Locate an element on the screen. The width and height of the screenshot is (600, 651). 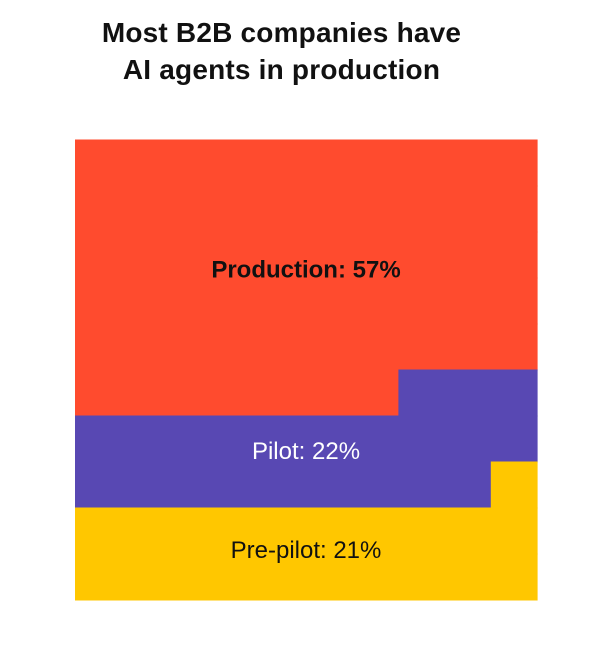
segment-label-pilot: Pilot: 22% is located at coordinates (306, 451).